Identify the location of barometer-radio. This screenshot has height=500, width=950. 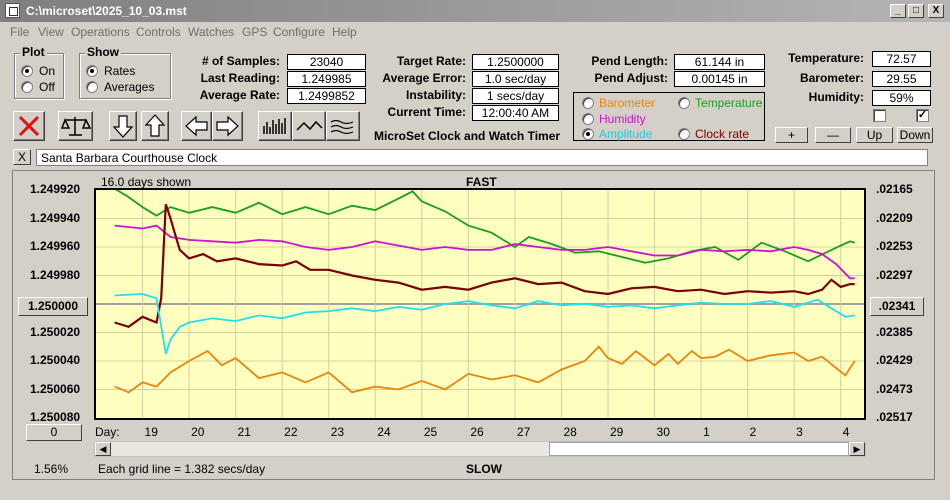
(588, 103).